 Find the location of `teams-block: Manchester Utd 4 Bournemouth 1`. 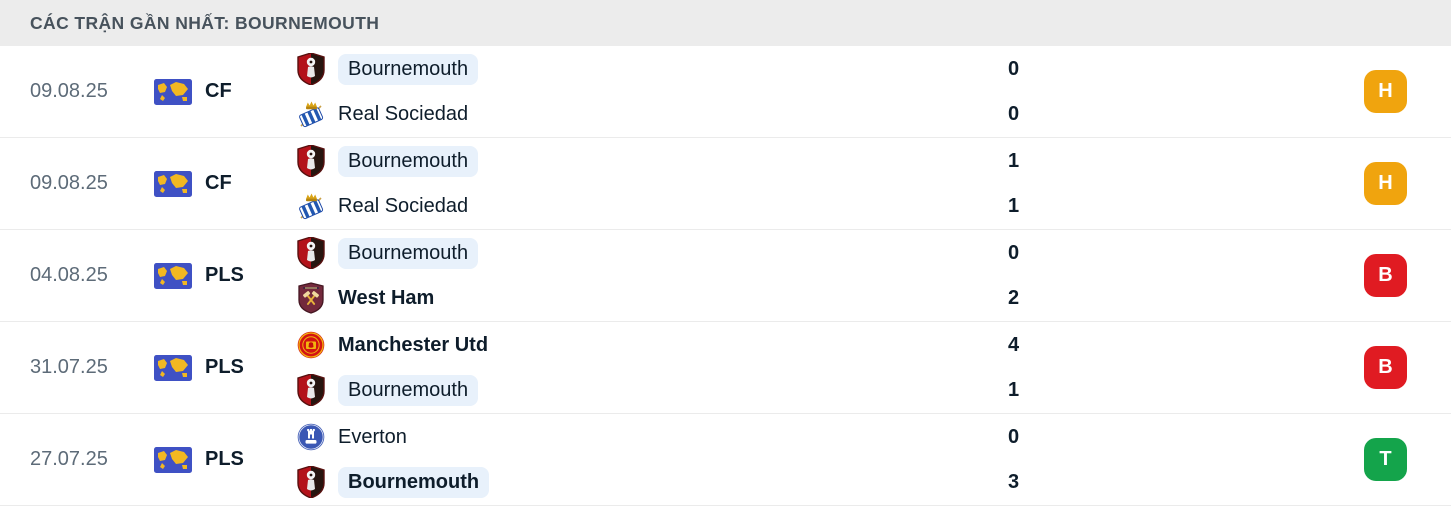

teams-block: Manchester Utd 4 Bournemouth 1 is located at coordinates (830, 368).